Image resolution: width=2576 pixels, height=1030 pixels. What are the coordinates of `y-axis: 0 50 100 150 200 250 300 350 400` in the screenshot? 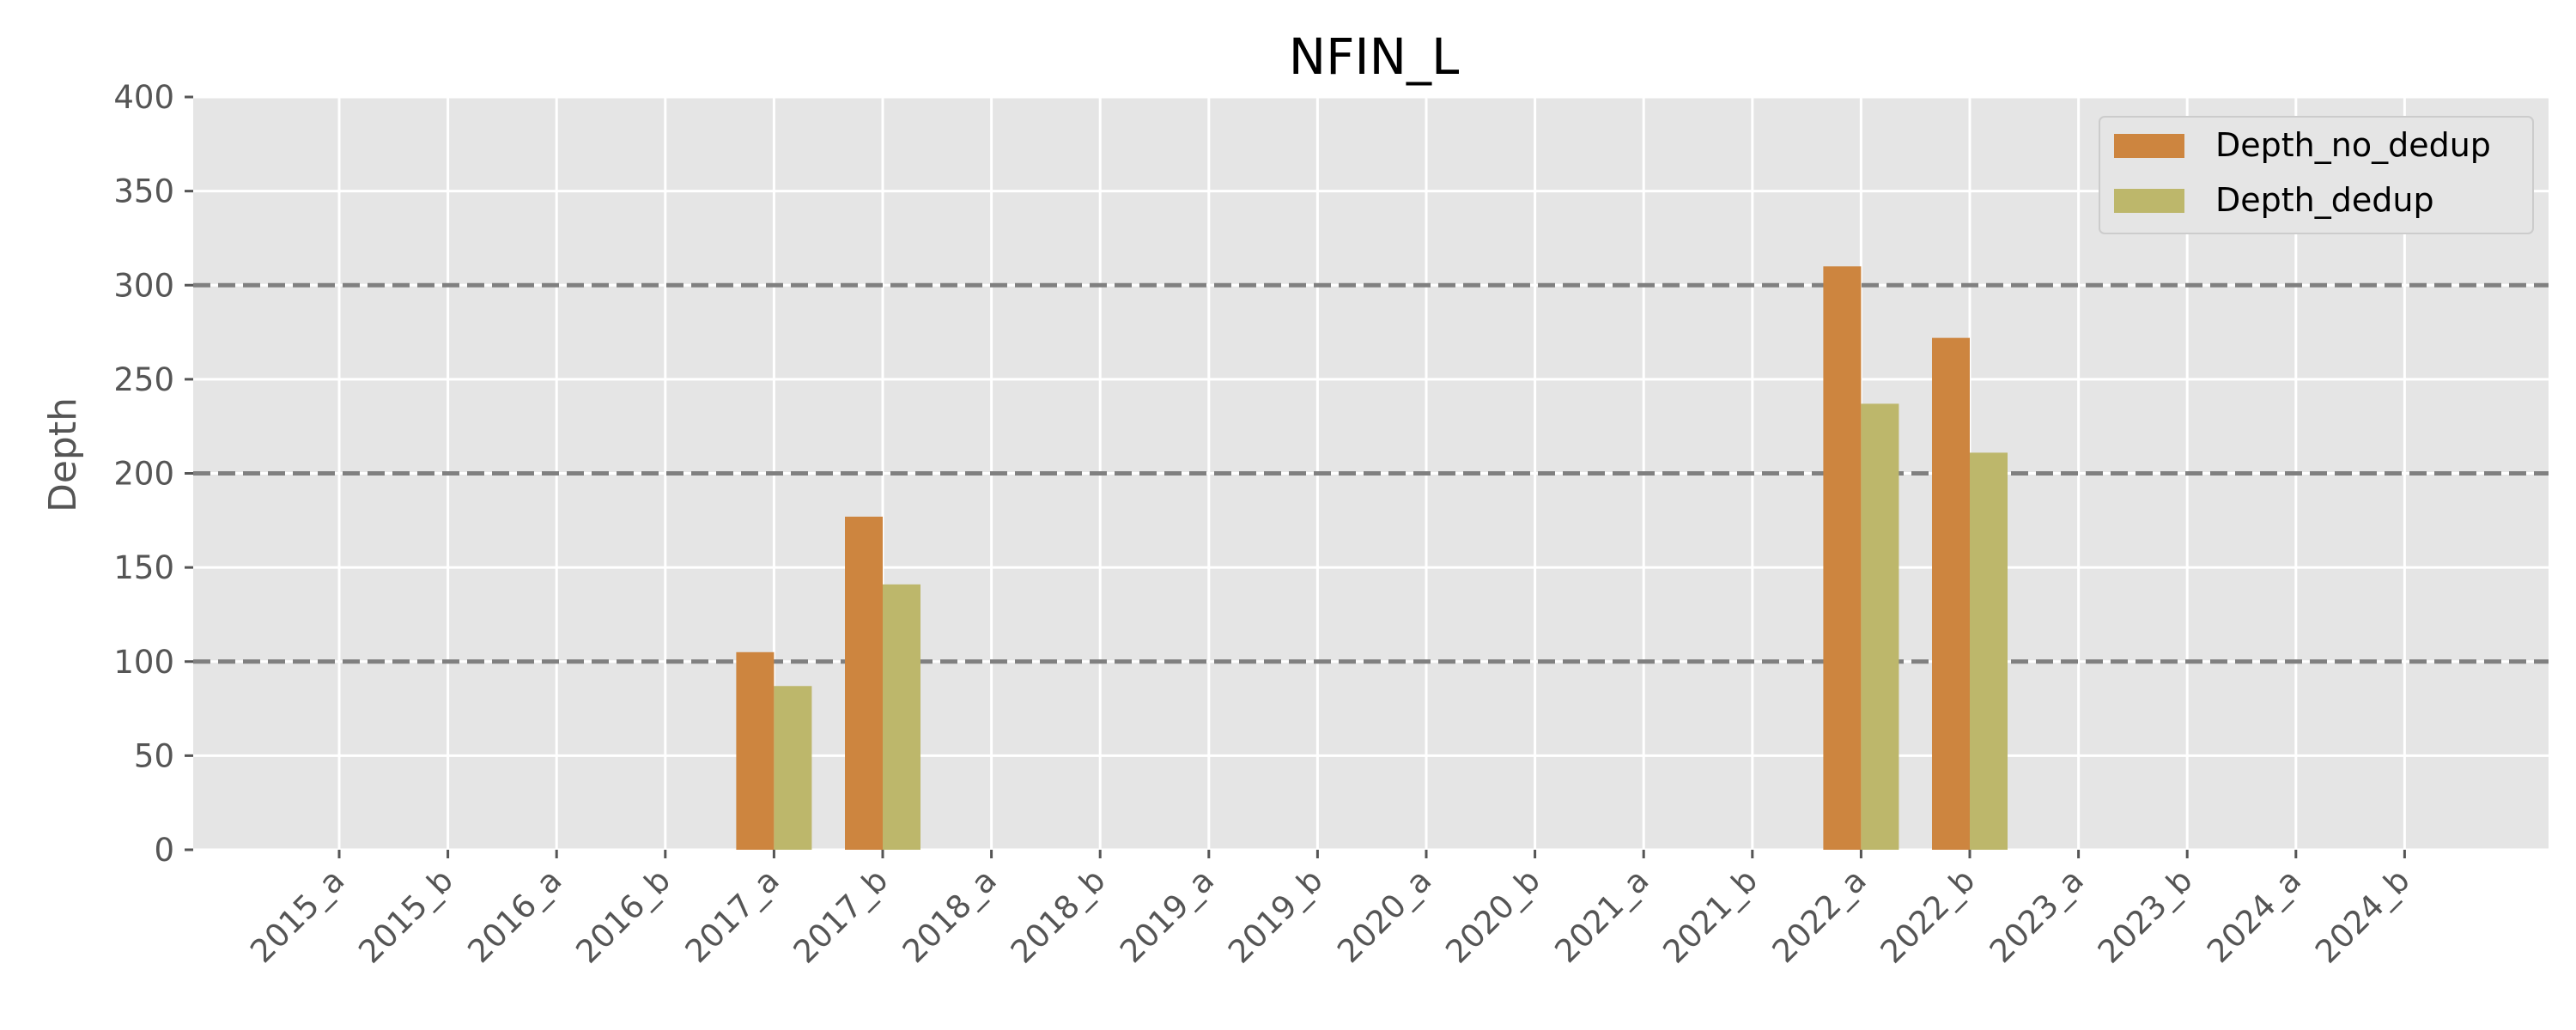 It's located at (153, 474).